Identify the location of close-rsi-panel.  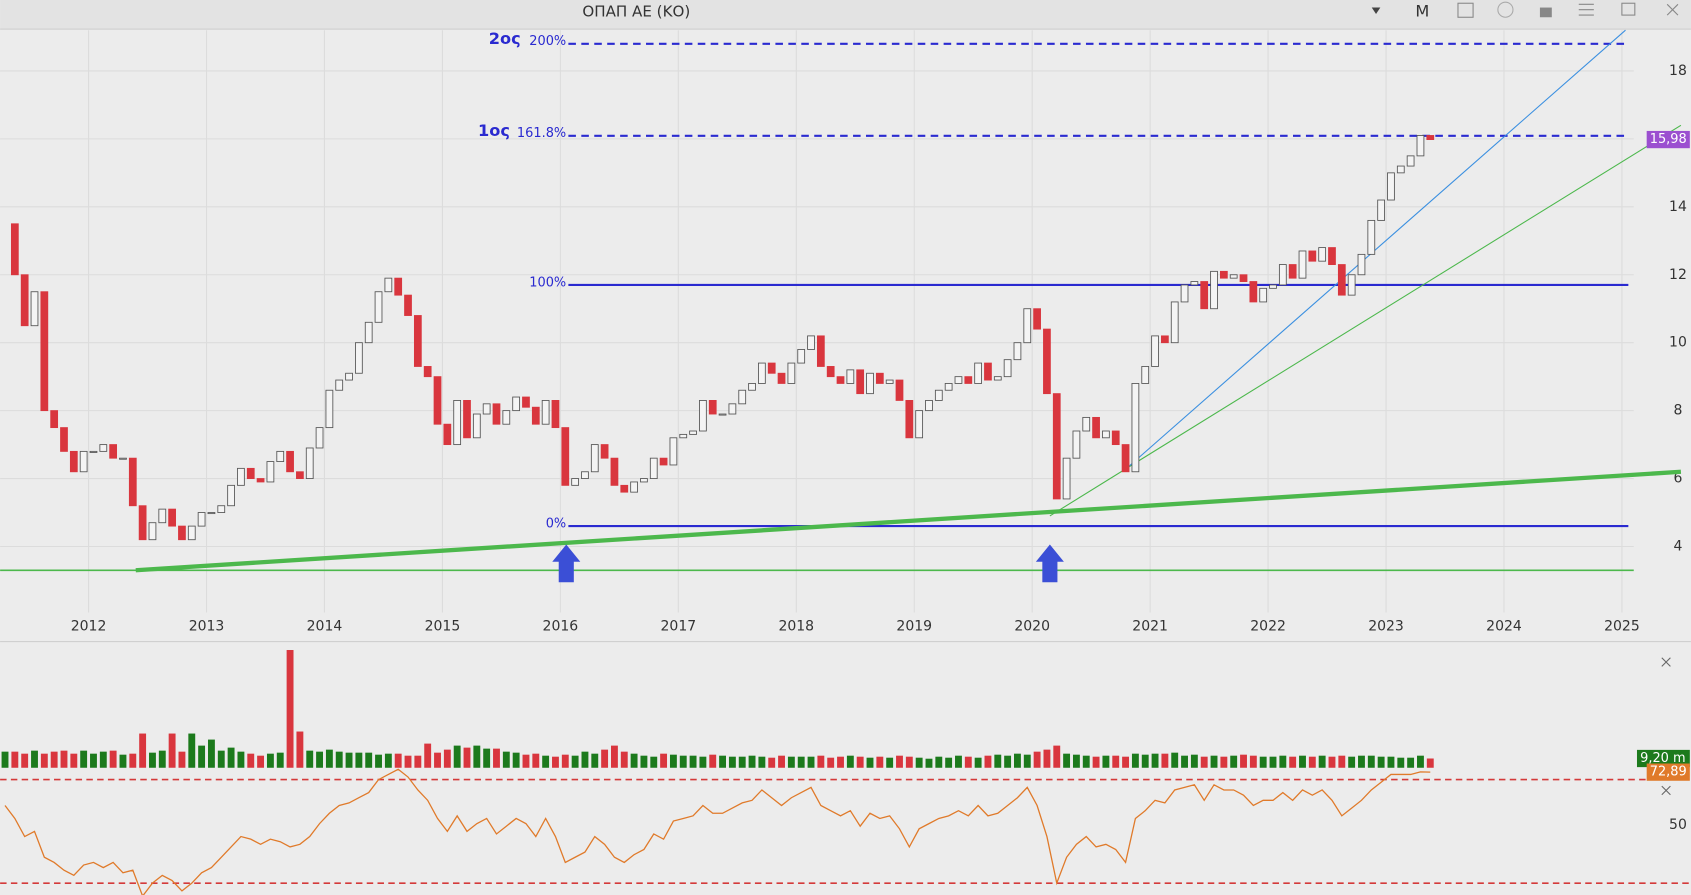
(1666, 790).